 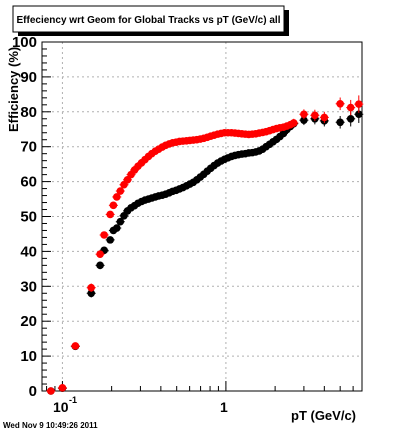 I want to click on y-tick-label: 60, so click(x=28, y=182).